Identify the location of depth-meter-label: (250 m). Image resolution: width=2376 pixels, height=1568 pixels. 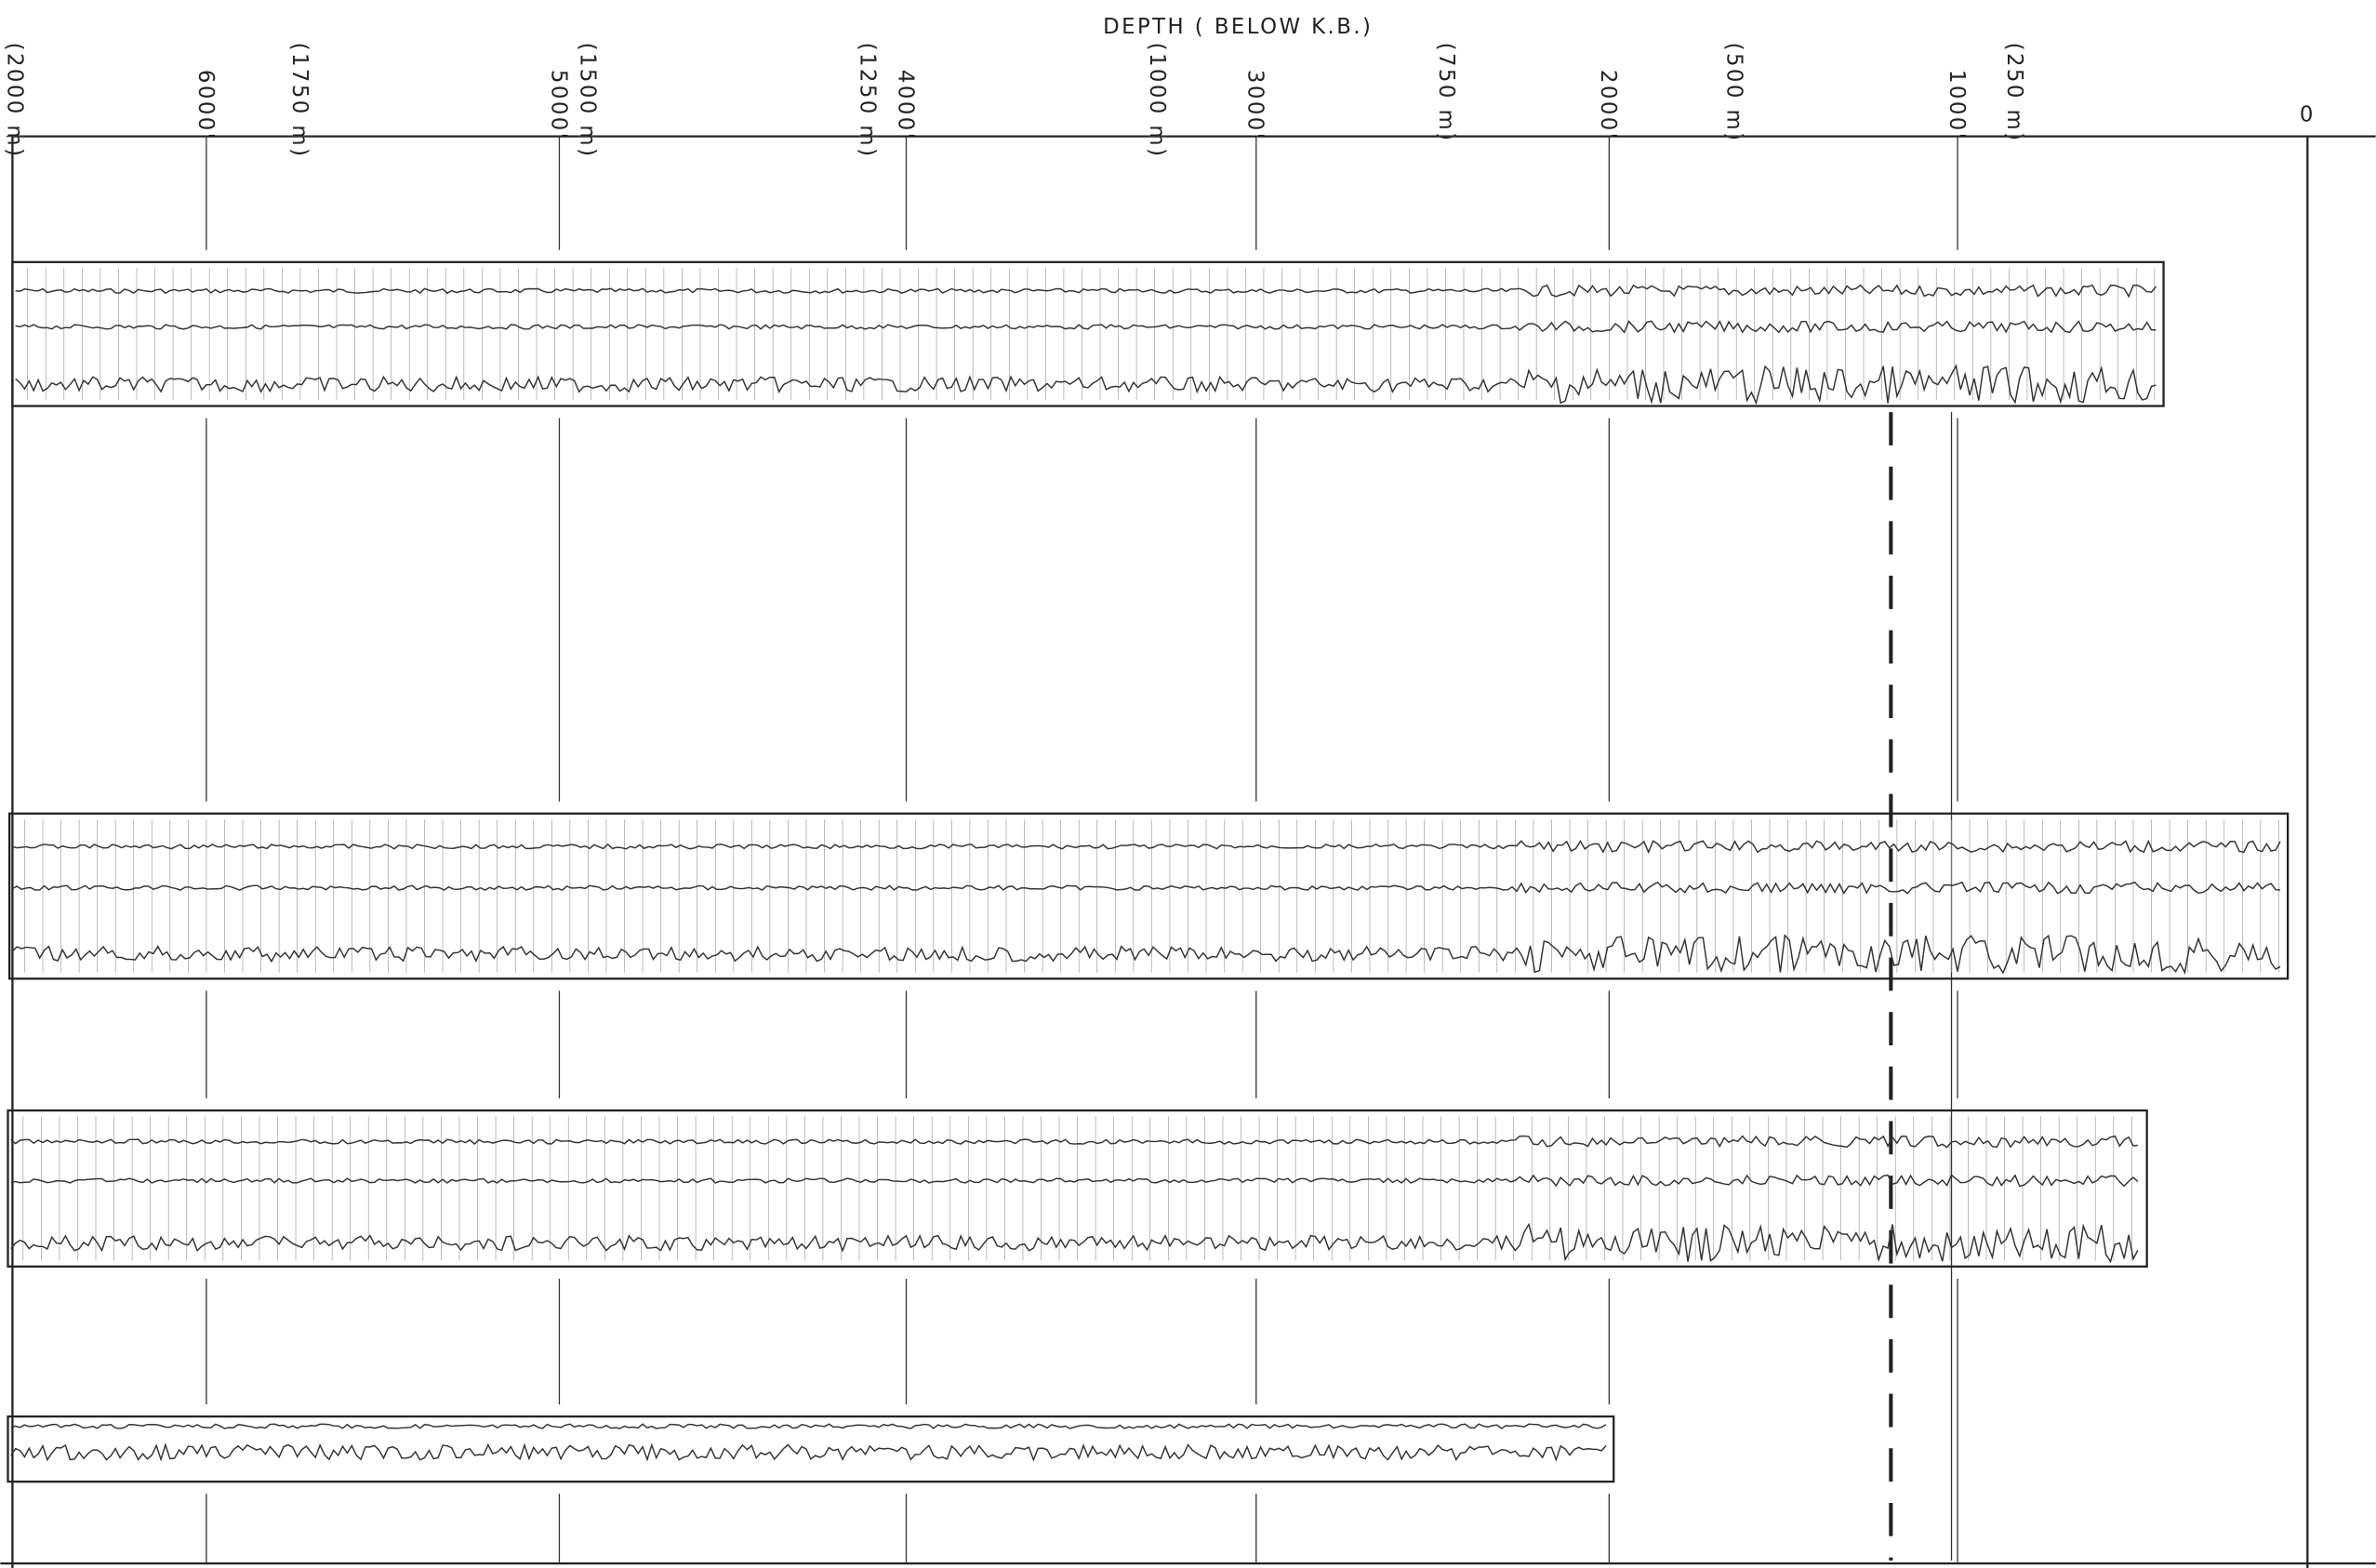
(2014, 93).